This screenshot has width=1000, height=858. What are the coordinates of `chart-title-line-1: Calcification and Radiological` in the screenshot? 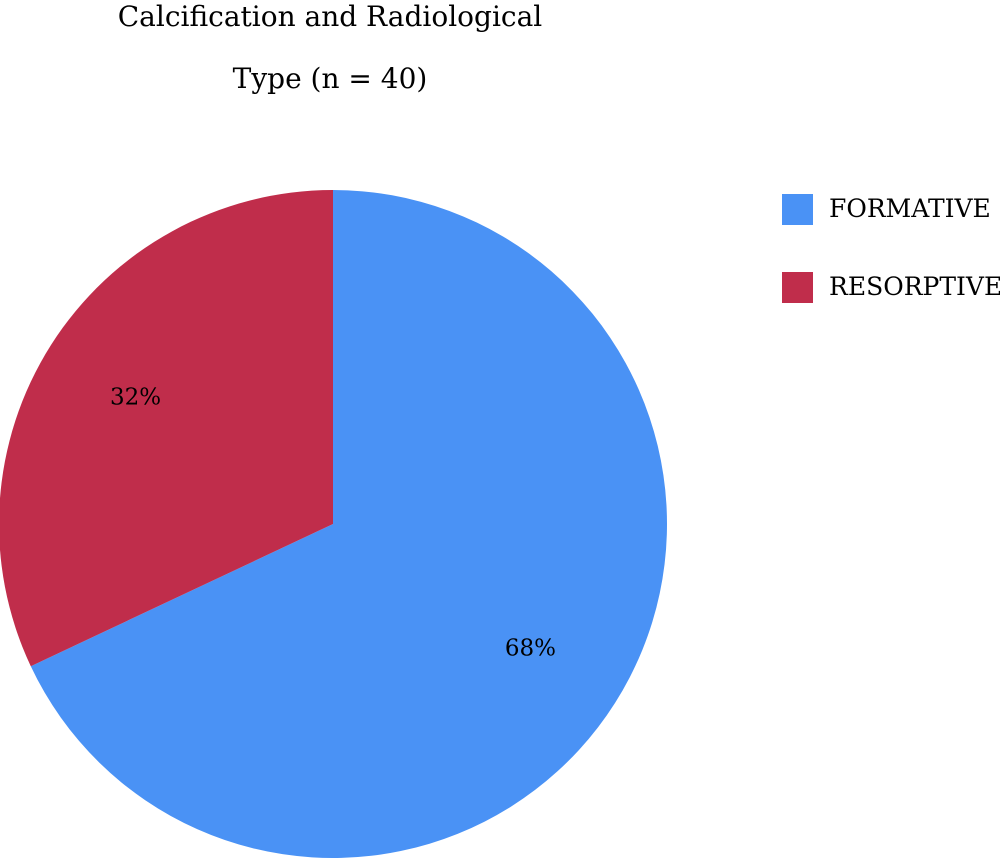 It's located at (330, 16).